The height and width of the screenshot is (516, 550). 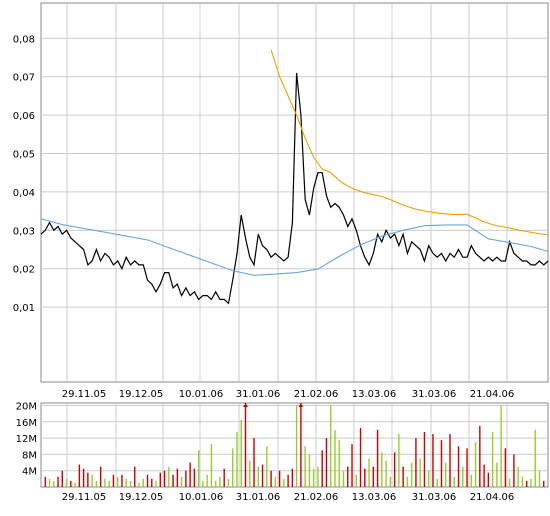 What do you see at coordinates (29, 472) in the screenshot?
I see `volume-y-tick-label: 4M` at bounding box center [29, 472].